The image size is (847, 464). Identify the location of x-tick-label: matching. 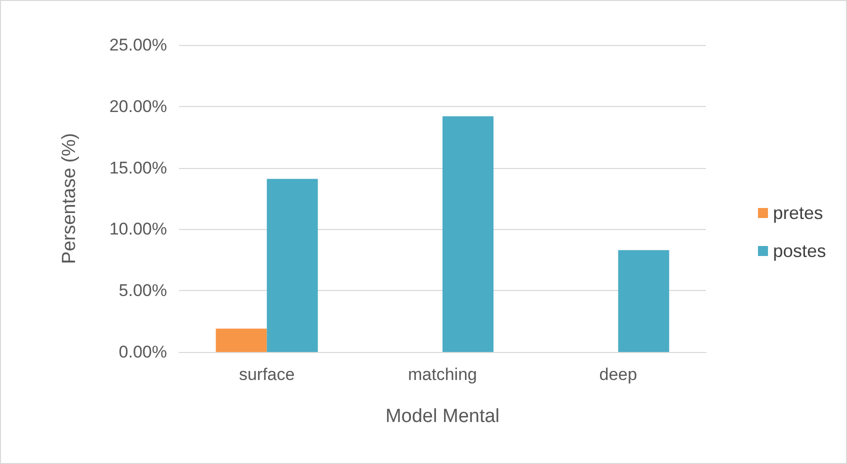
(442, 374).